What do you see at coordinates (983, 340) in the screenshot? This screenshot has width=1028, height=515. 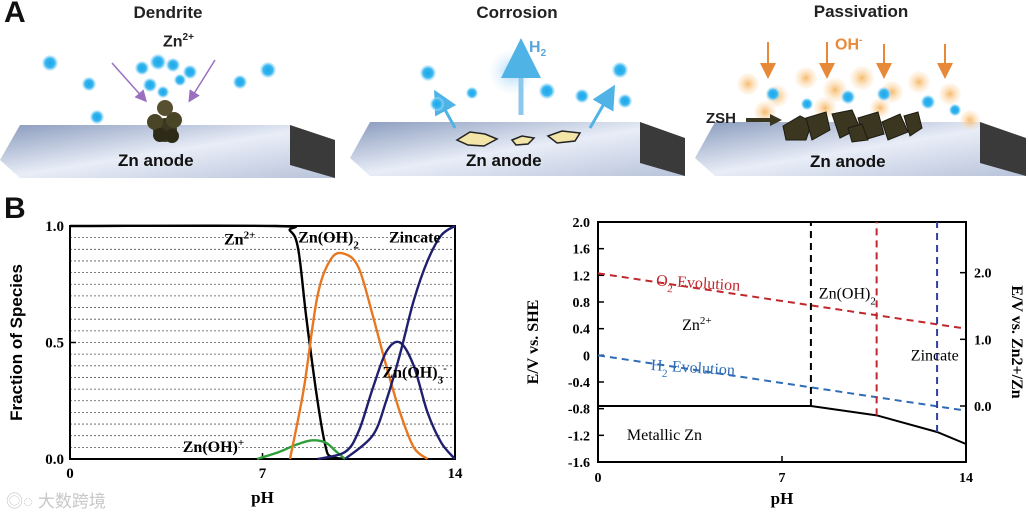 I see `y2-tick-label: 1.0` at bounding box center [983, 340].